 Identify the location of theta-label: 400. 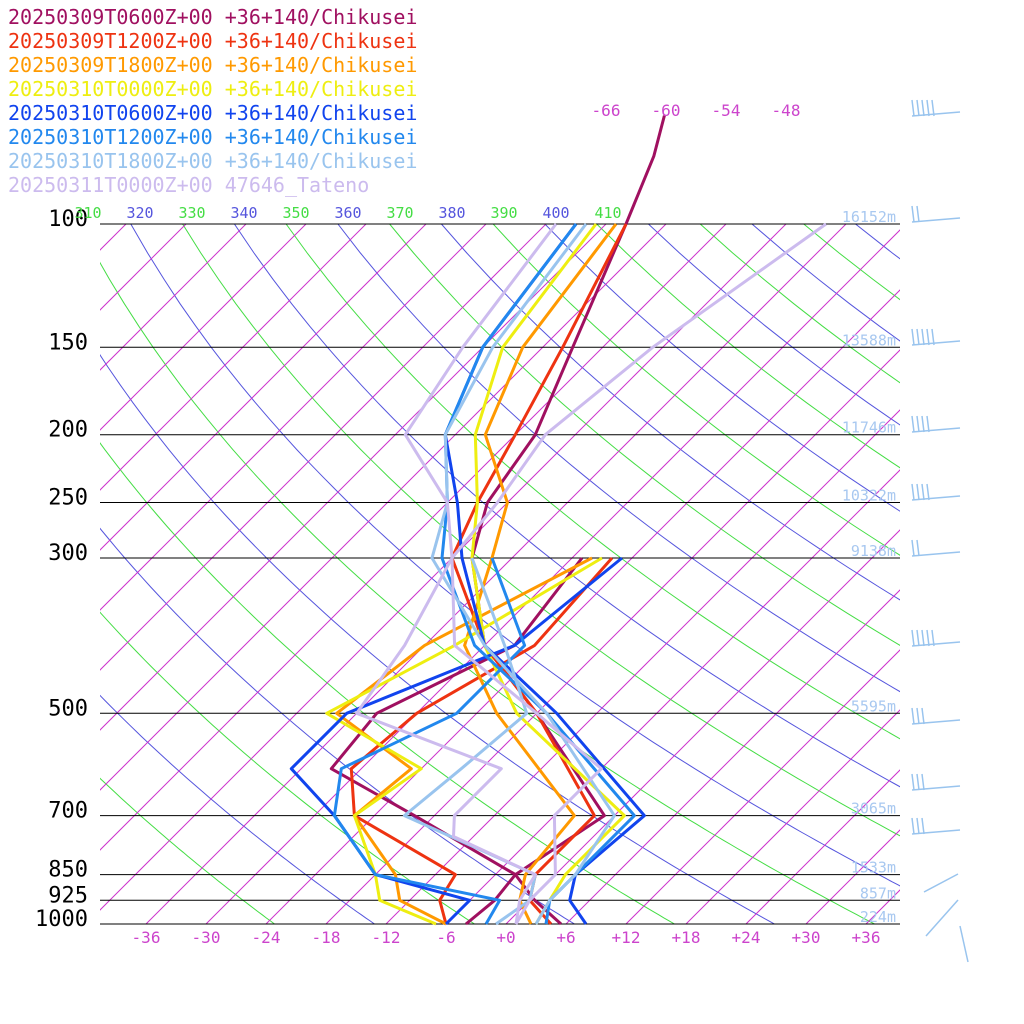
(555, 213).